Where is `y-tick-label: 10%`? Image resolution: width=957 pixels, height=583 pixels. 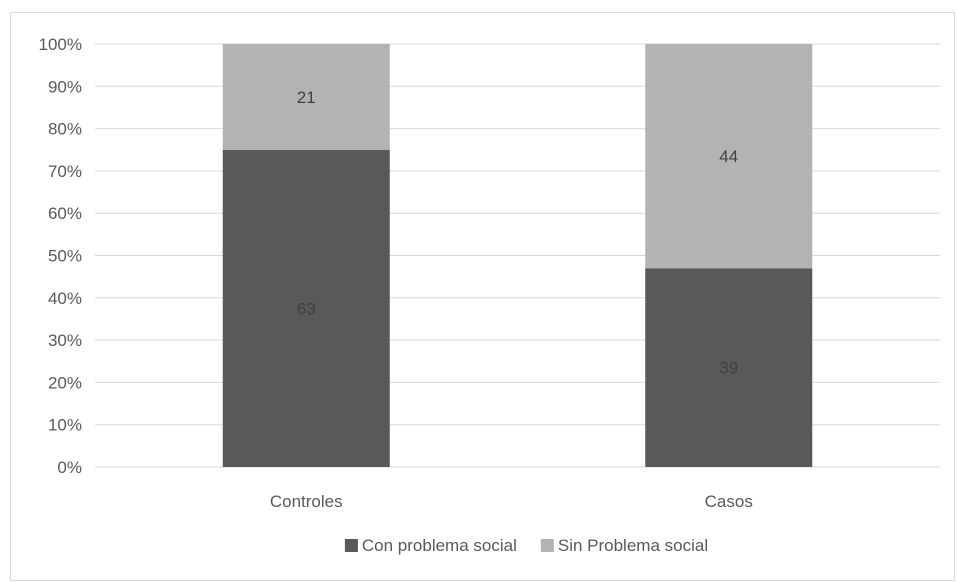
y-tick-label: 10% is located at coordinates (65, 425).